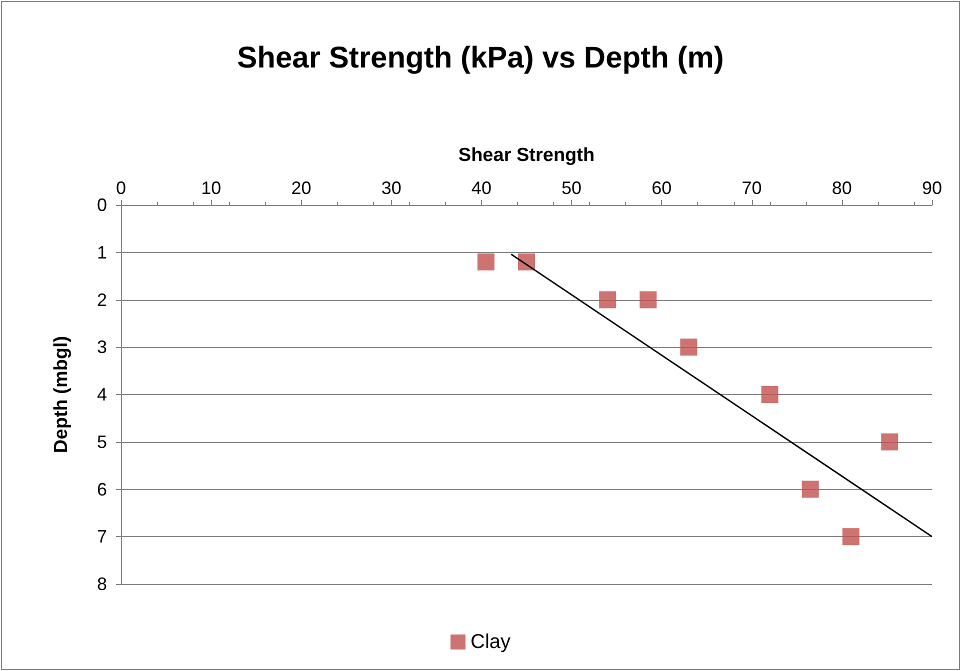  I want to click on x-tick-label: 10, so click(211, 188).